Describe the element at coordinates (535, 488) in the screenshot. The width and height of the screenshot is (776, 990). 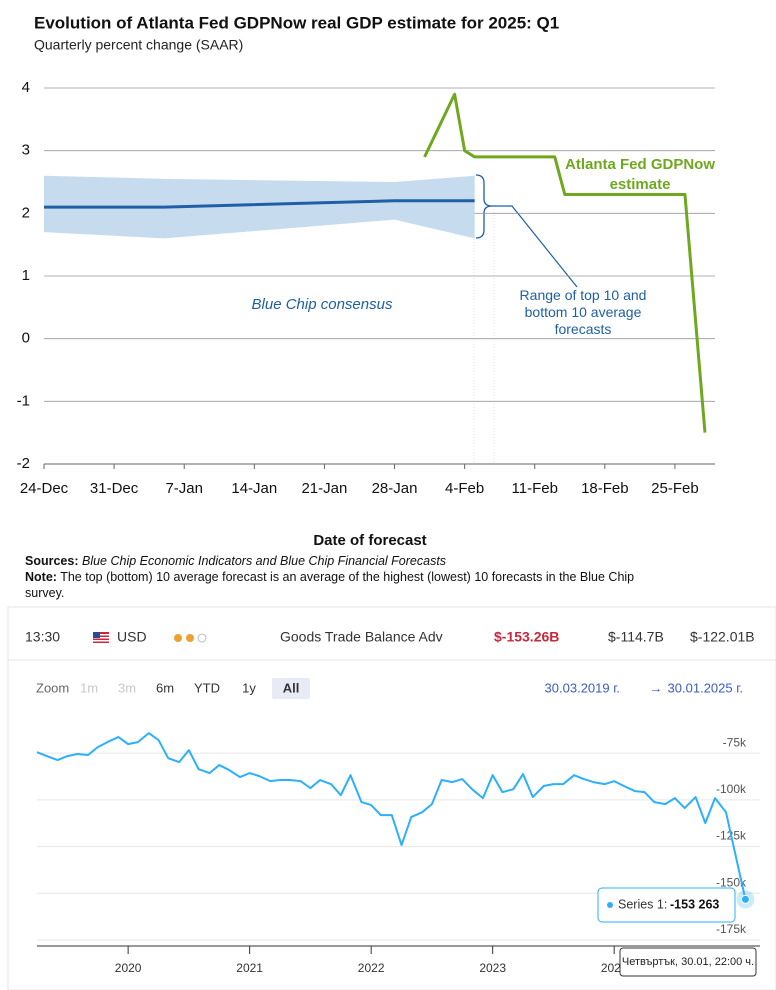
I see `x-tick-label: 11-Feb` at that location.